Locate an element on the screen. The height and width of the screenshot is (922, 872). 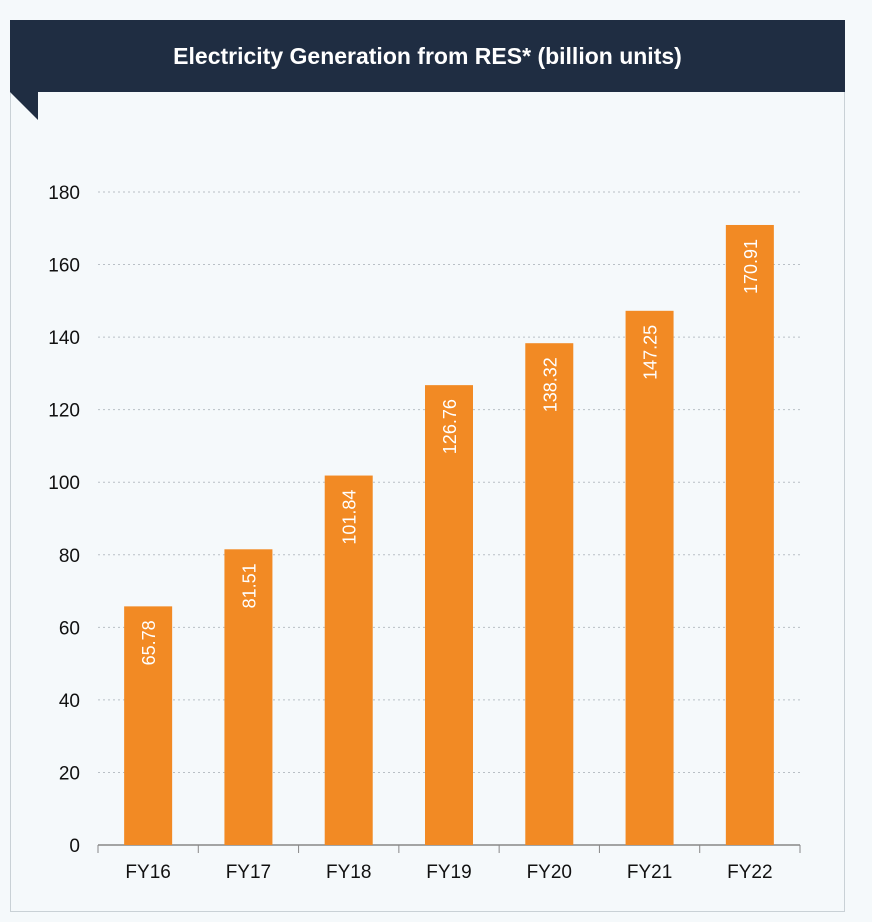
x-category-label: FY18 is located at coordinates (348, 872).